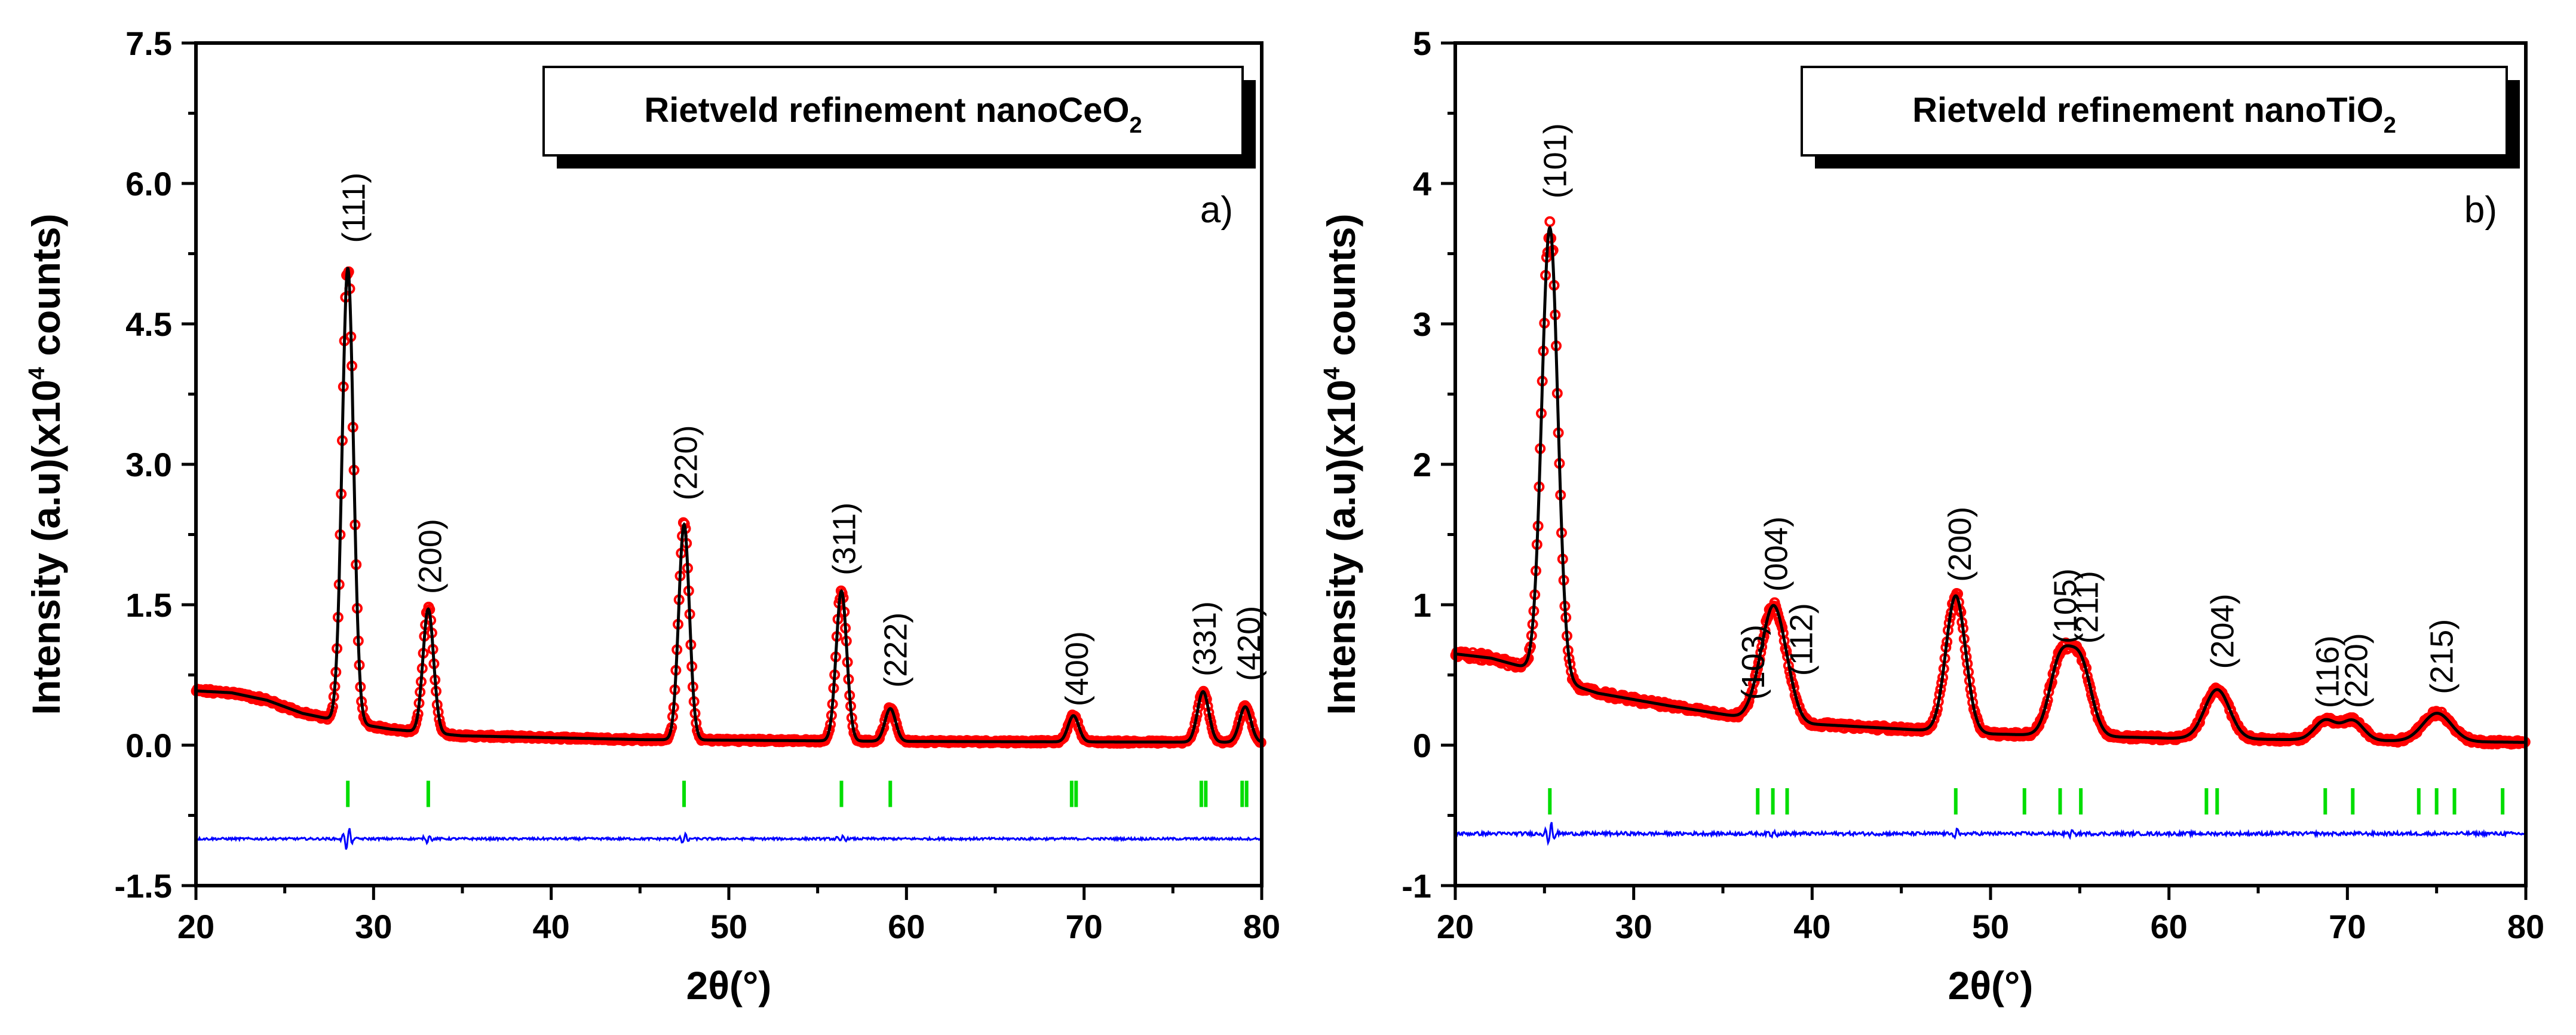 This screenshot has width=2576, height=1035. I want to click on peak-label: (400), so click(1077, 669).